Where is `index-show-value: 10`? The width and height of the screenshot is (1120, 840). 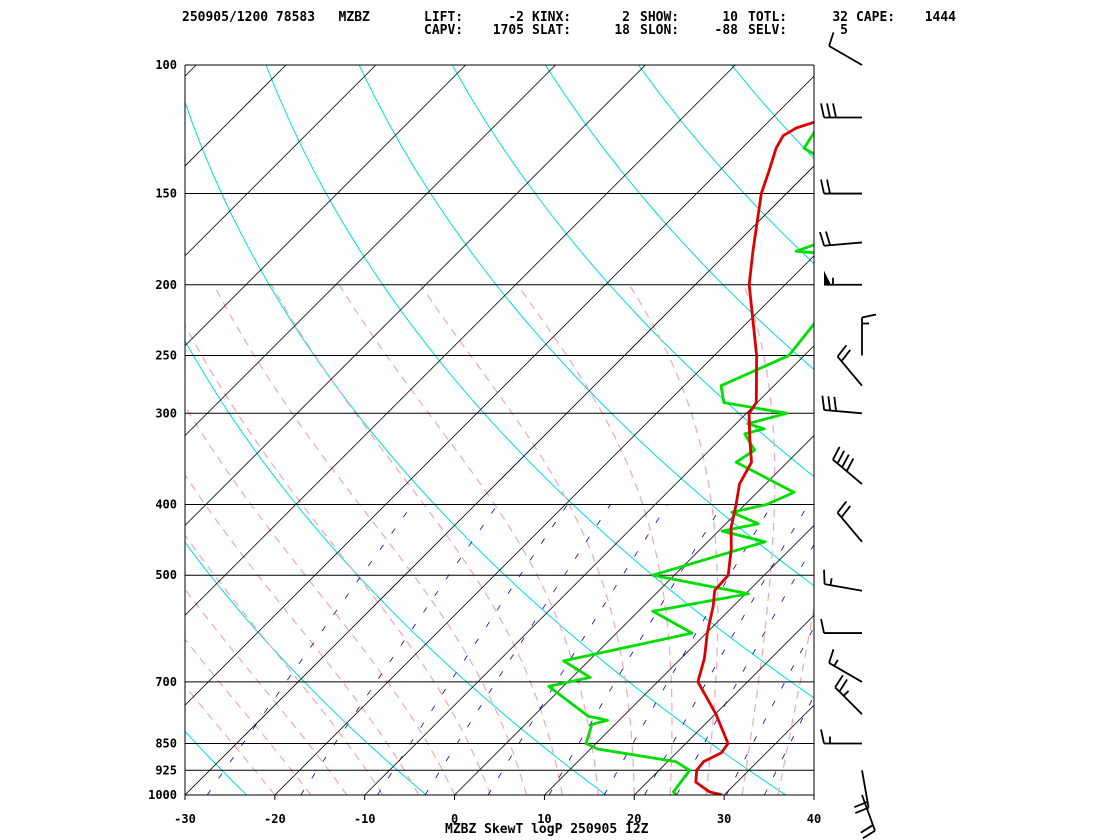 index-show-value: 10 is located at coordinates (723, 17).